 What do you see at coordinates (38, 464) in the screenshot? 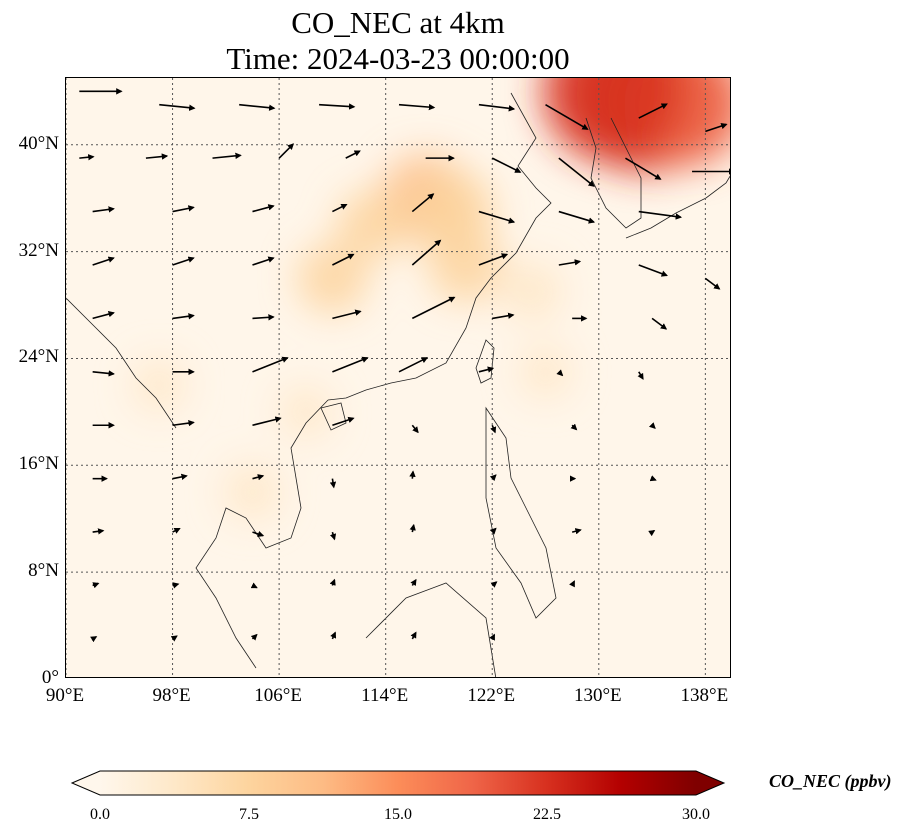
I see `lat-tick-label: 16°N` at bounding box center [38, 464].